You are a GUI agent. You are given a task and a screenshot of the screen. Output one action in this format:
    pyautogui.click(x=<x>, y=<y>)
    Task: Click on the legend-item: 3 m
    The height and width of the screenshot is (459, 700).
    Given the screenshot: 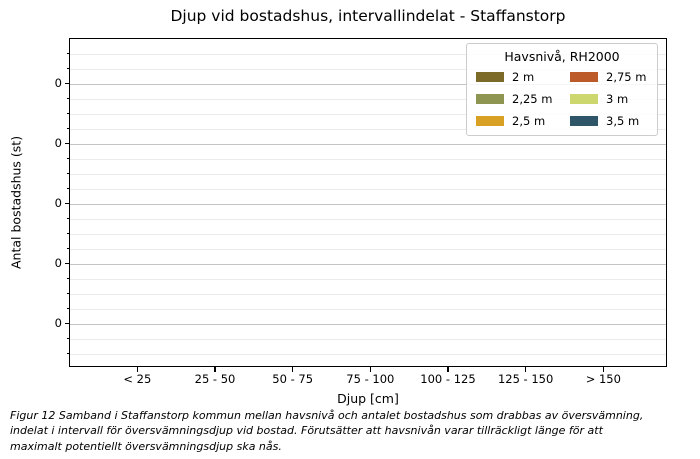 What is the action you would take?
    pyautogui.click(x=609, y=99)
    